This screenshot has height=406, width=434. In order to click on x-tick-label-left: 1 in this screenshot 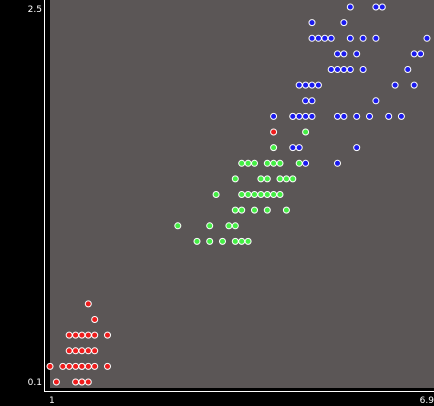, I will do `click(52, 401)`.